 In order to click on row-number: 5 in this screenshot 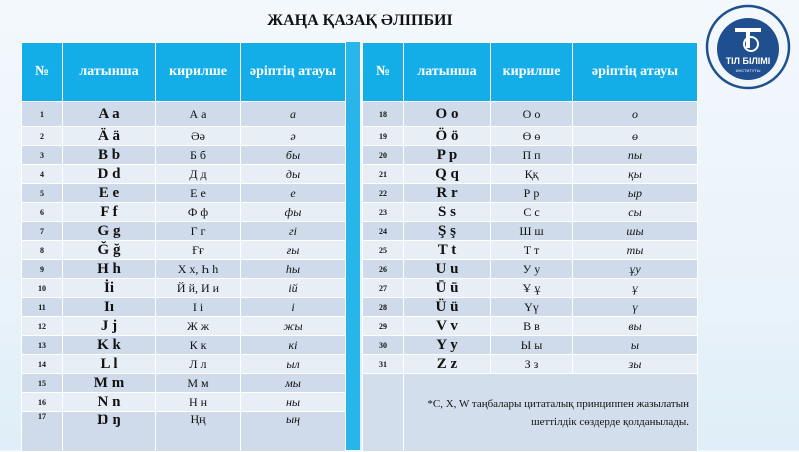, I will do `click(42, 193)`.